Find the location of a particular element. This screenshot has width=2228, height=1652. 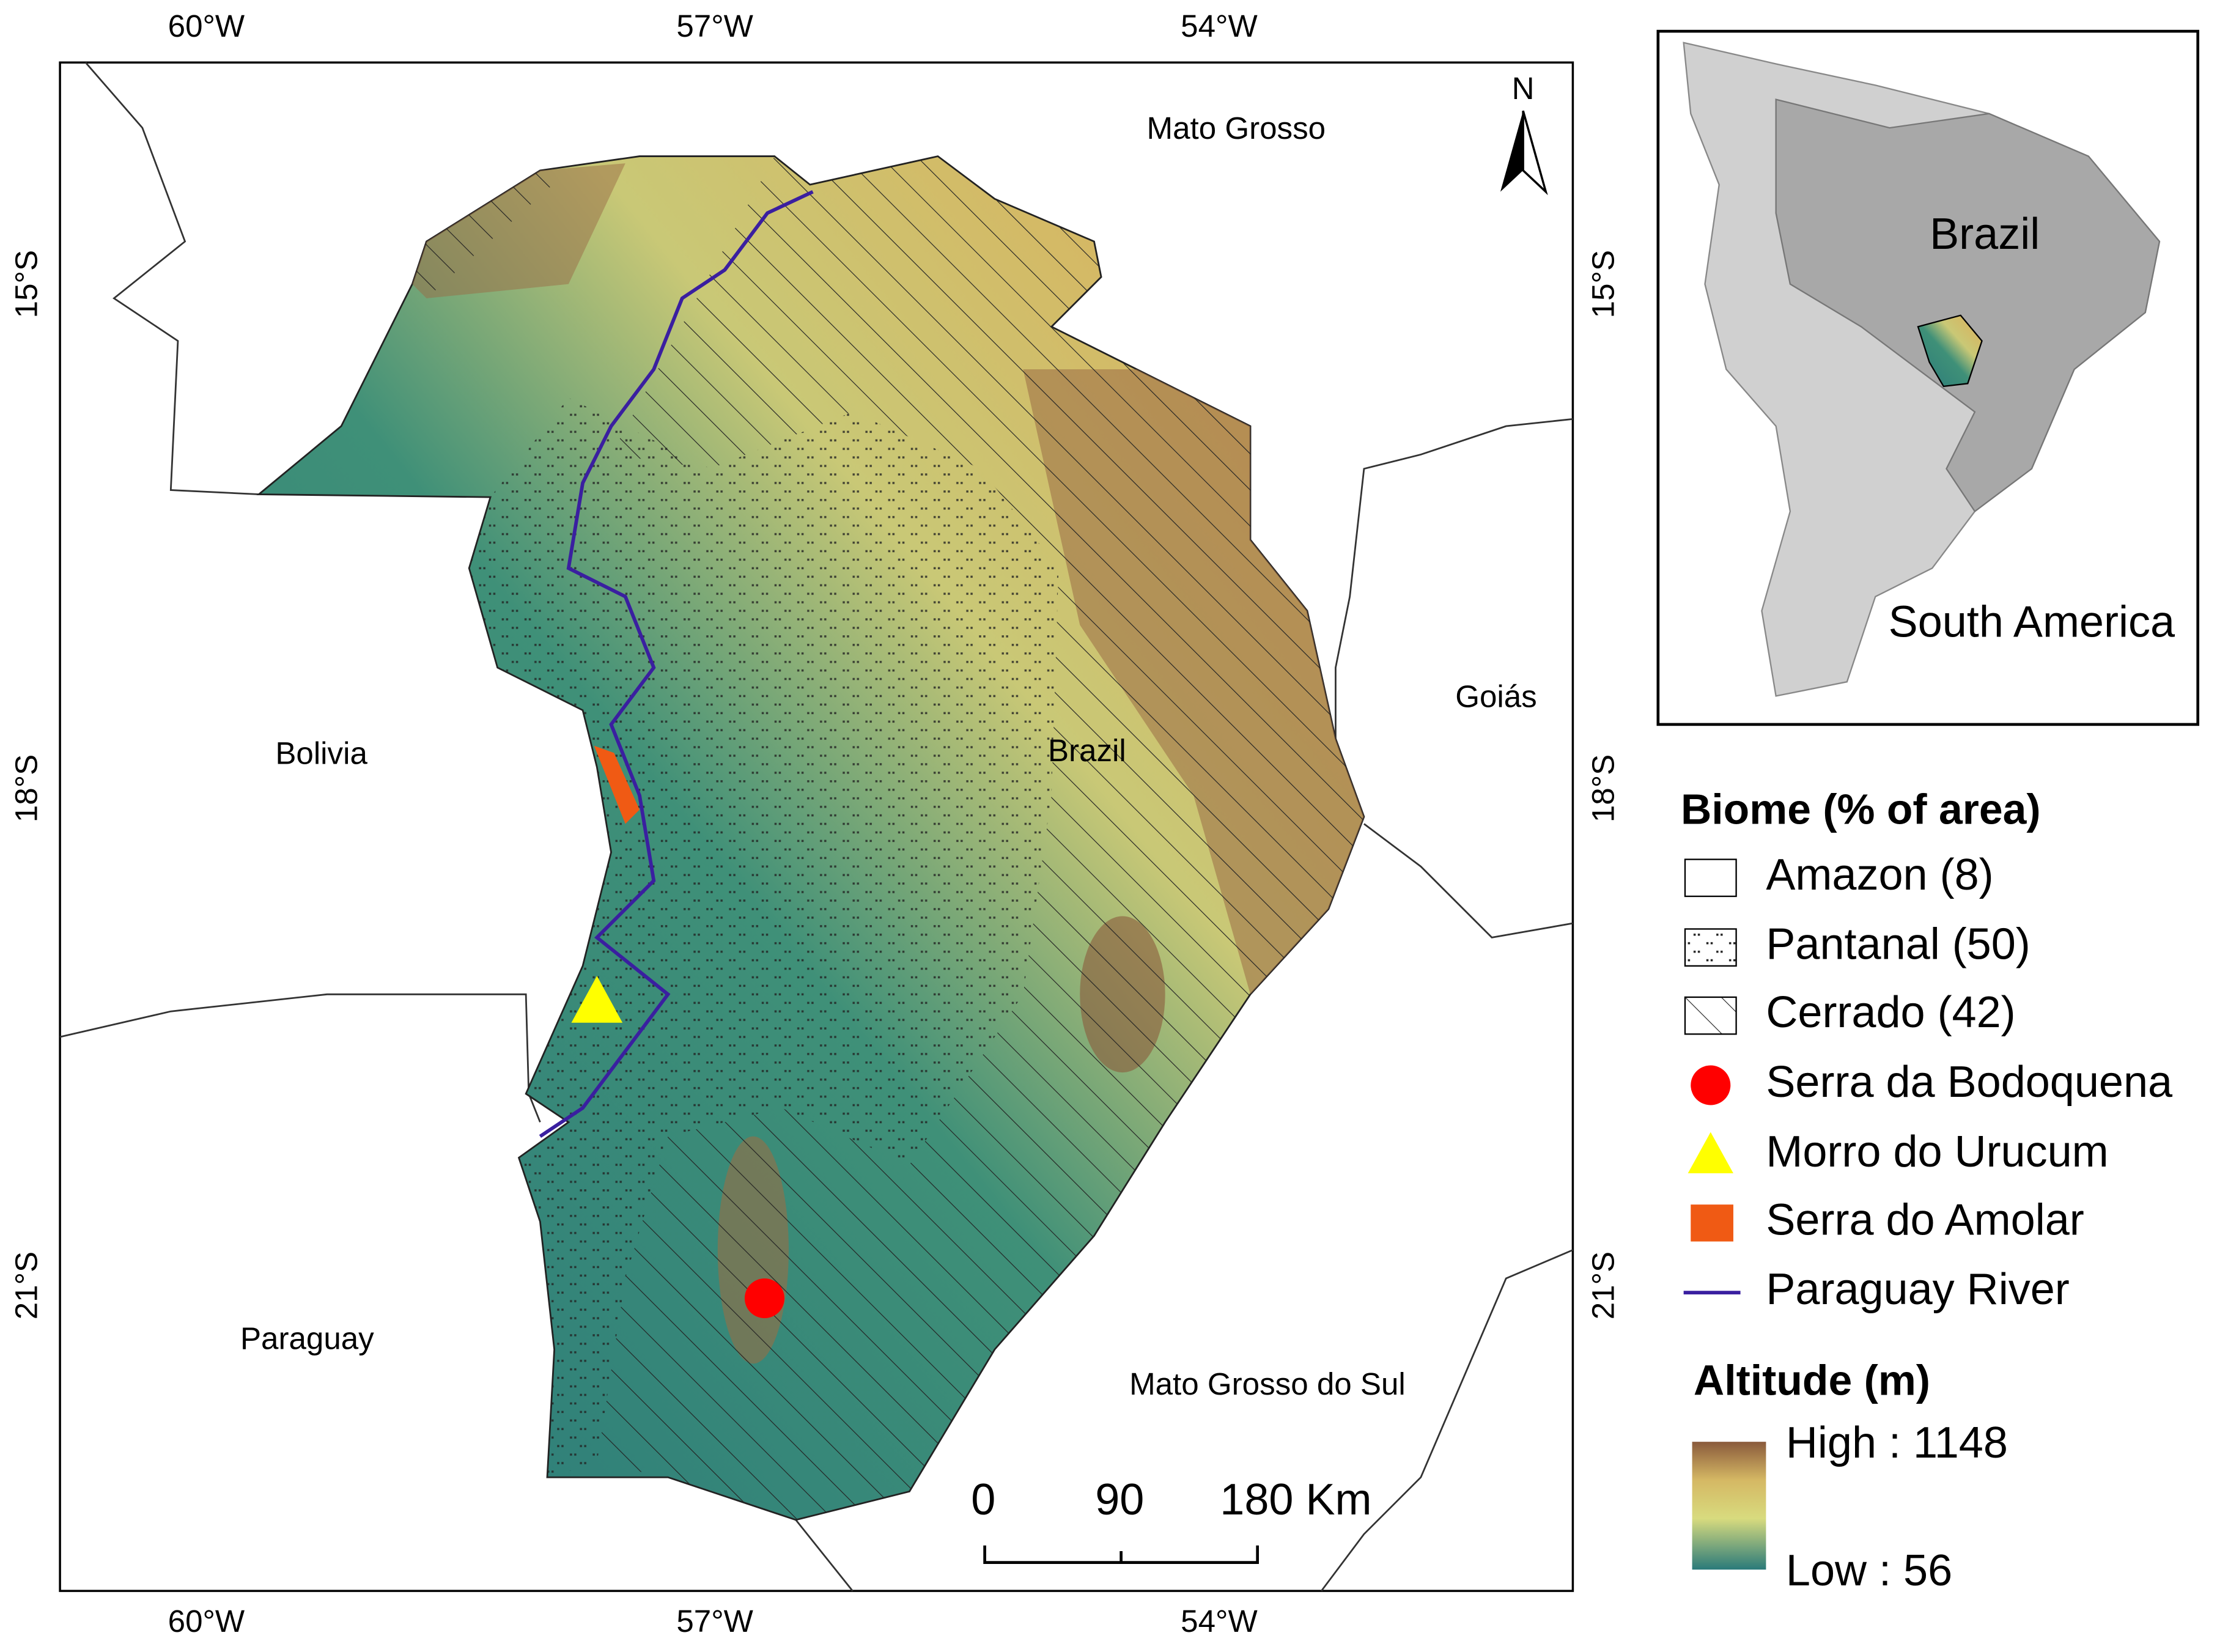

place-label: Bolivia is located at coordinates (321, 753).